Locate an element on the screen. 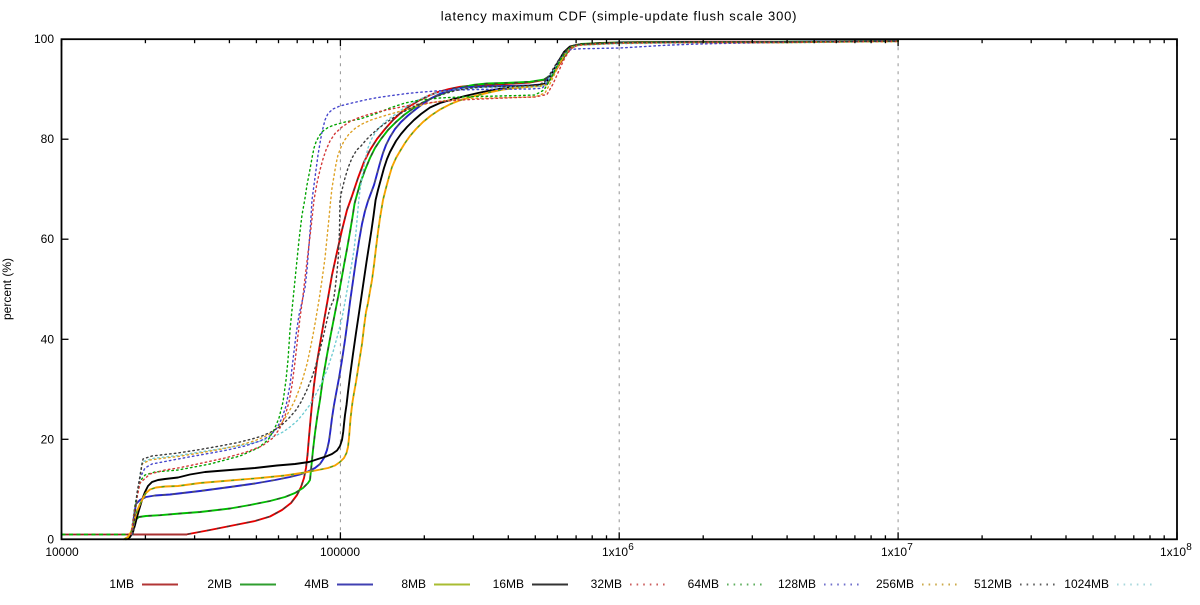  svg-text: 4MB is located at coordinates (316, 584).